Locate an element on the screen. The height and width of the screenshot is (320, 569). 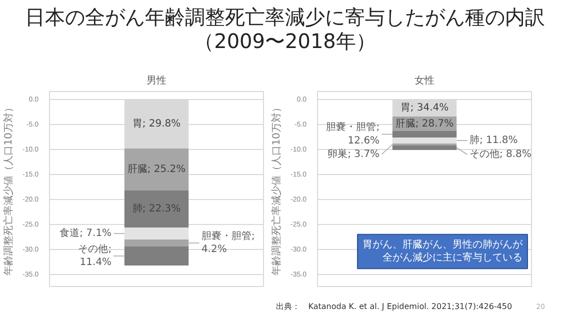
annotation: その他; 11.4% is located at coordinates (95, 255).